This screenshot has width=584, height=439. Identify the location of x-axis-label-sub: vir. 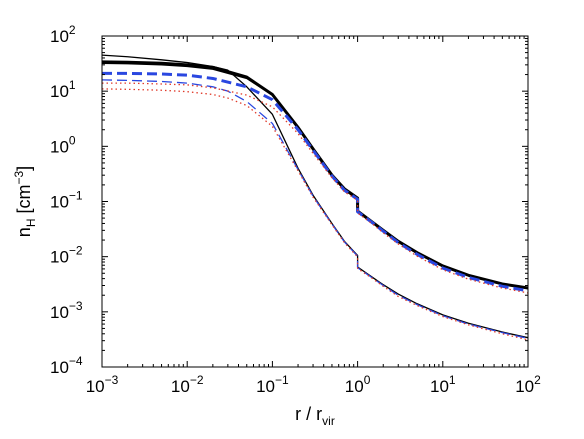
(328, 421).